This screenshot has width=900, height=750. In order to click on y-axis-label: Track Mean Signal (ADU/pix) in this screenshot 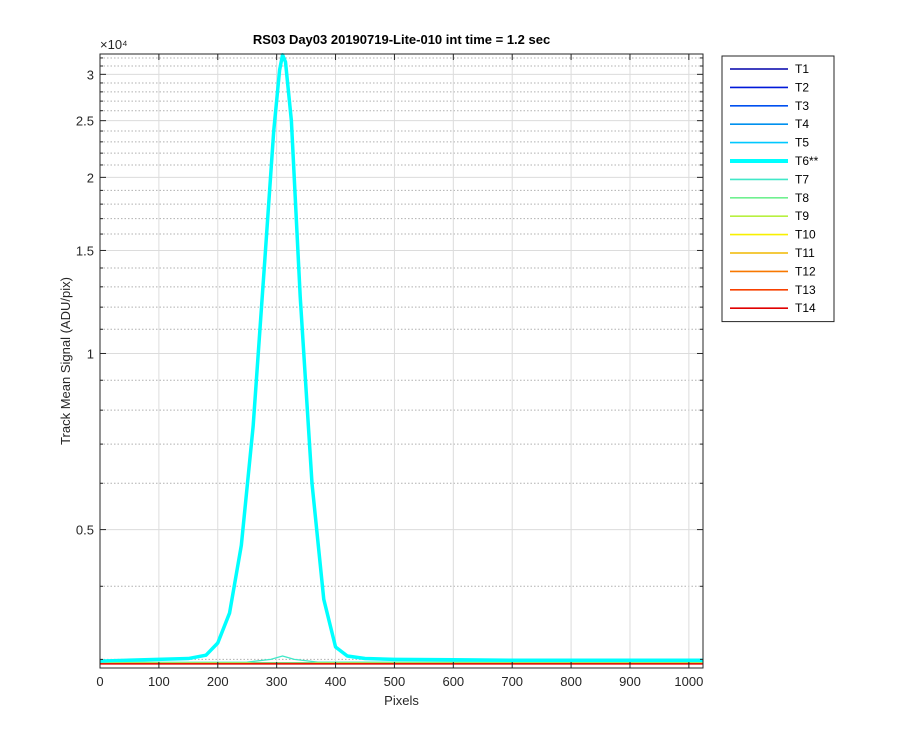, I will do `click(65, 361)`.